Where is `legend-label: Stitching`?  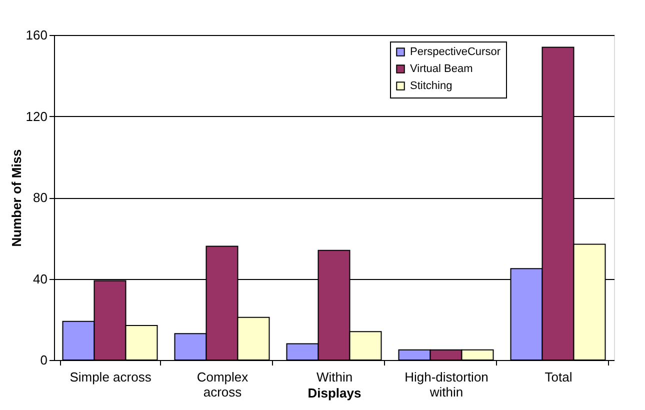 legend-label: Stitching is located at coordinates (431, 86).